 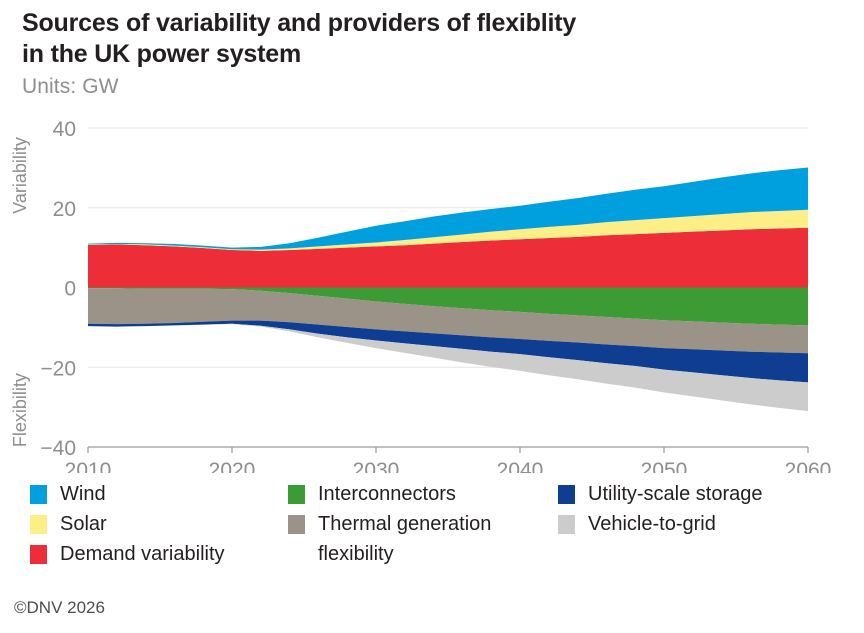 What do you see at coordinates (88, 466) in the screenshot?
I see `x-tick-label: 2010` at bounding box center [88, 466].